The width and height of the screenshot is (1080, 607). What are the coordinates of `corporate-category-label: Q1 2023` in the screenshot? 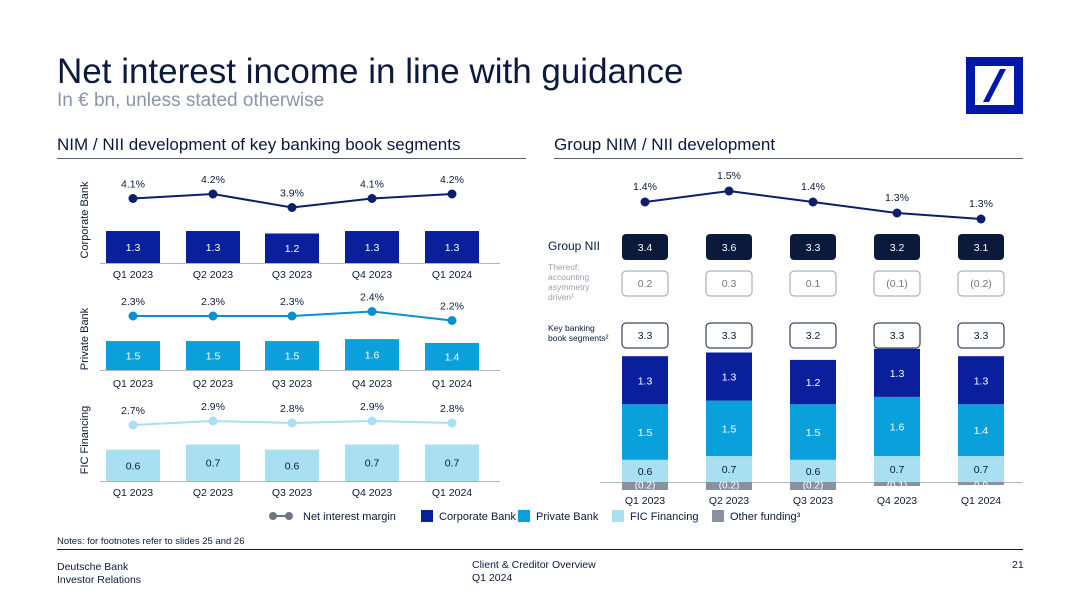 It's located at (133, 275).